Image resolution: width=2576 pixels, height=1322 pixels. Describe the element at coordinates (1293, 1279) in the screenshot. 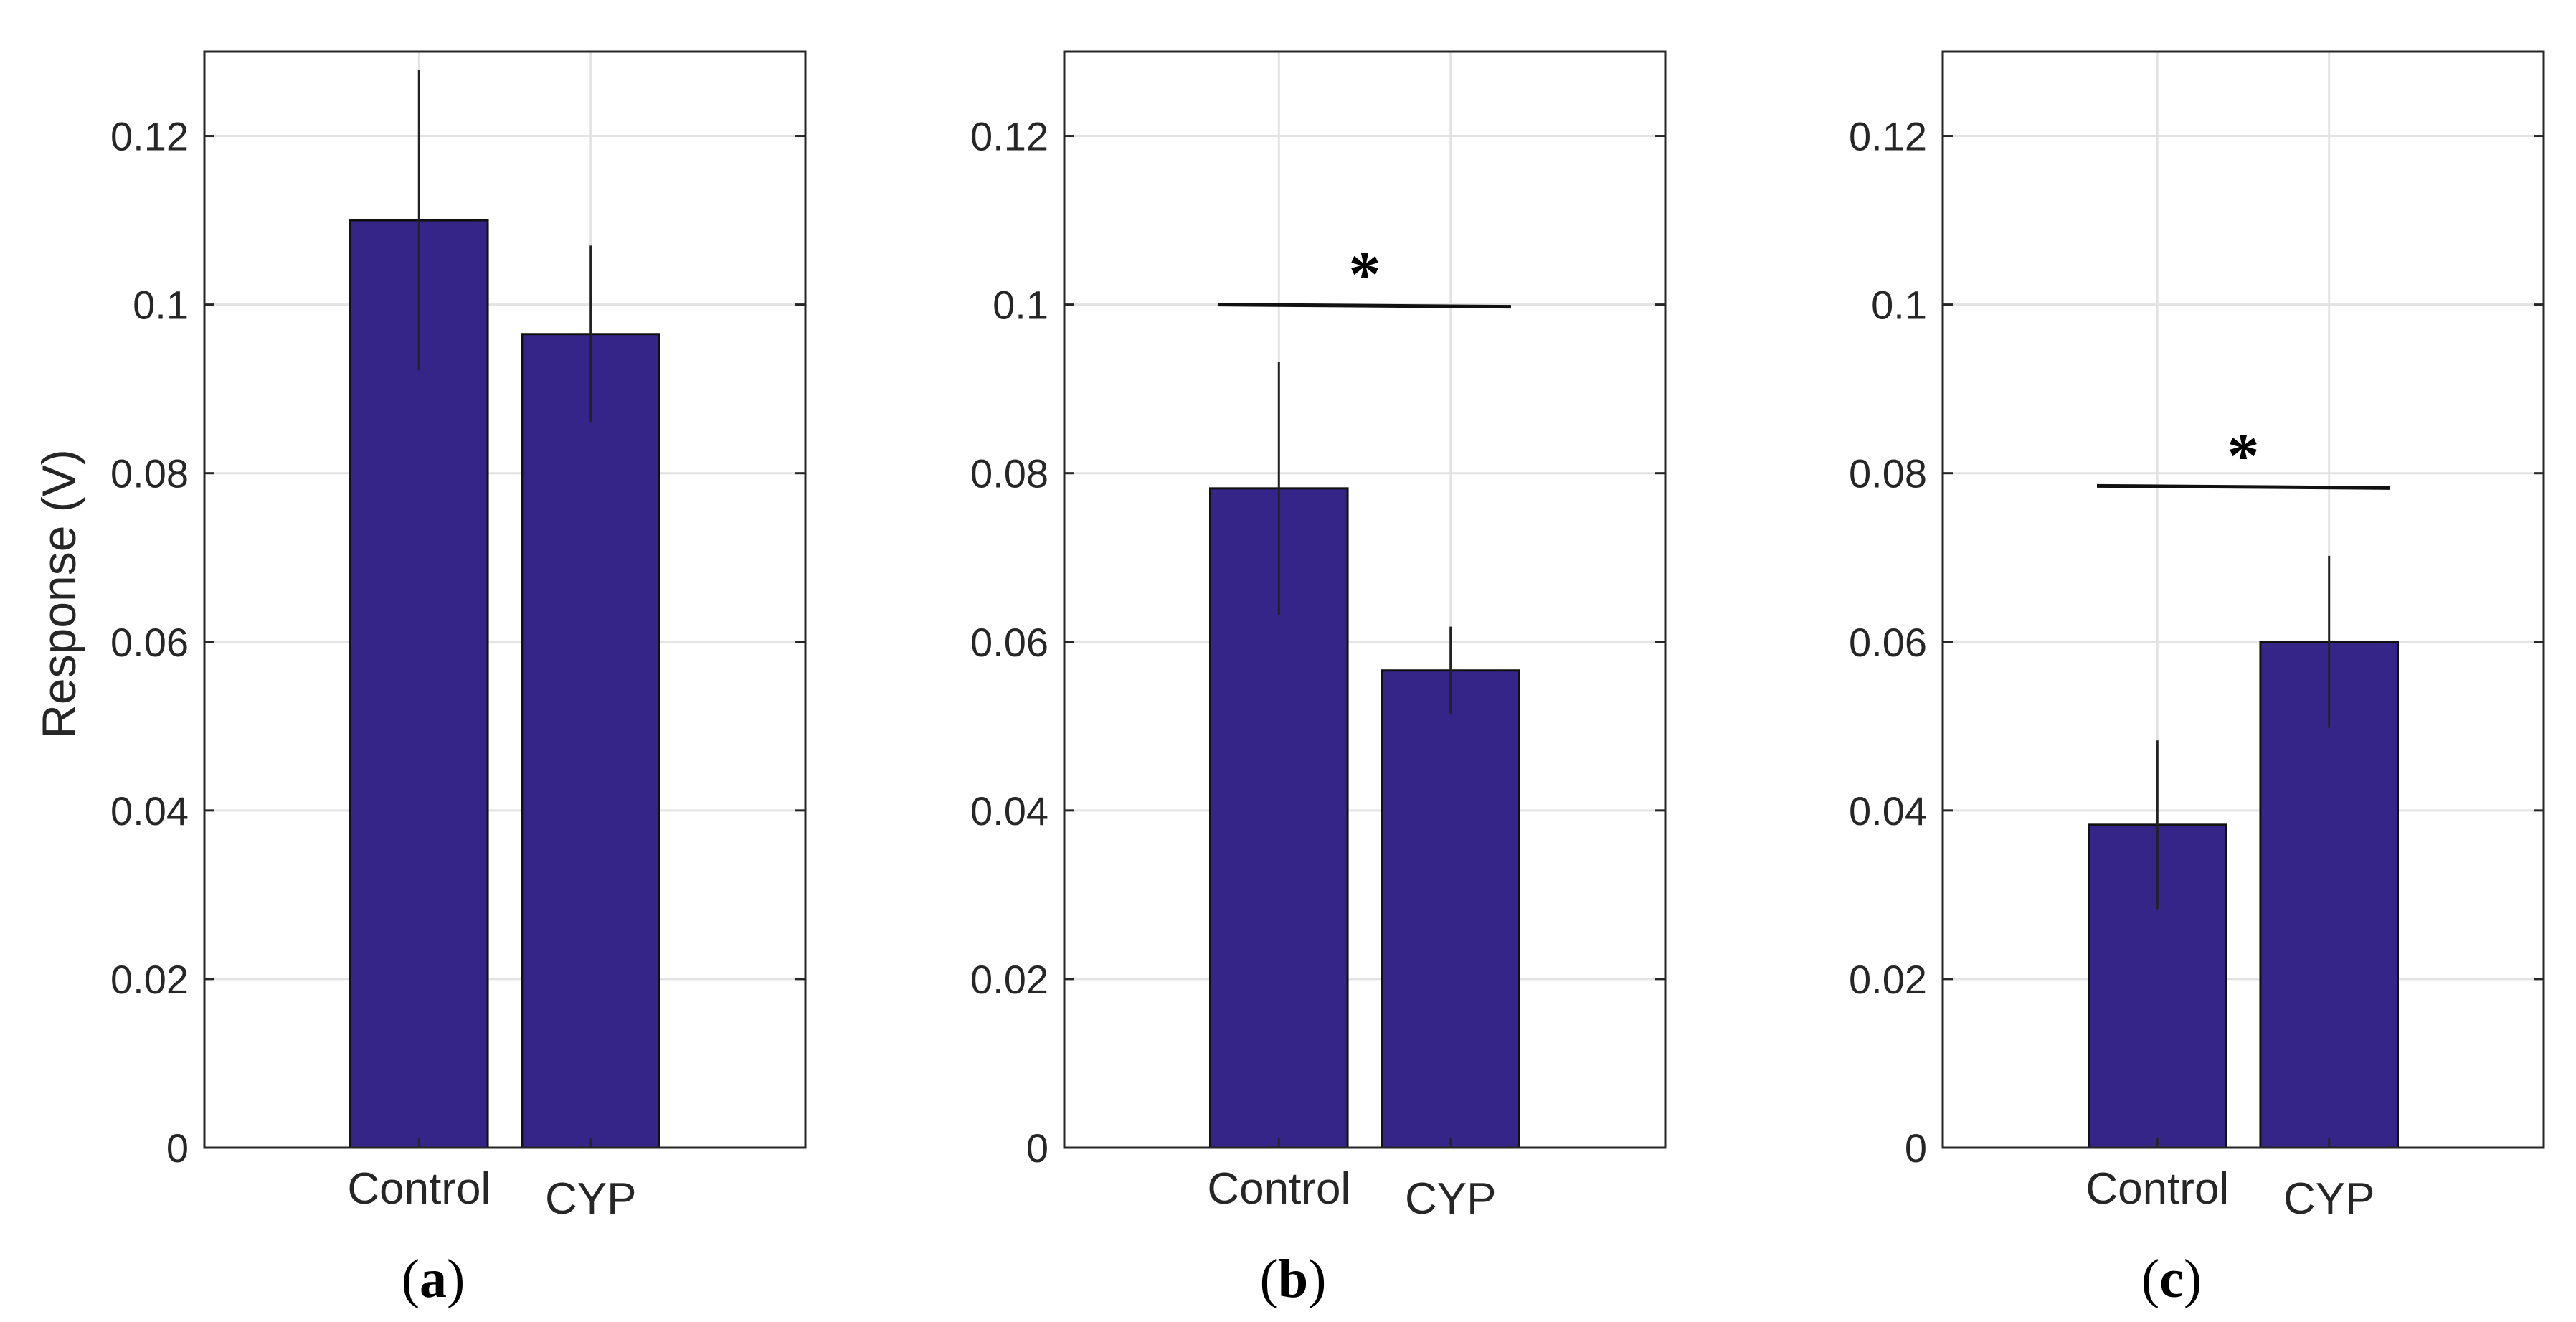

I see `panel-label: (b)` at that location.